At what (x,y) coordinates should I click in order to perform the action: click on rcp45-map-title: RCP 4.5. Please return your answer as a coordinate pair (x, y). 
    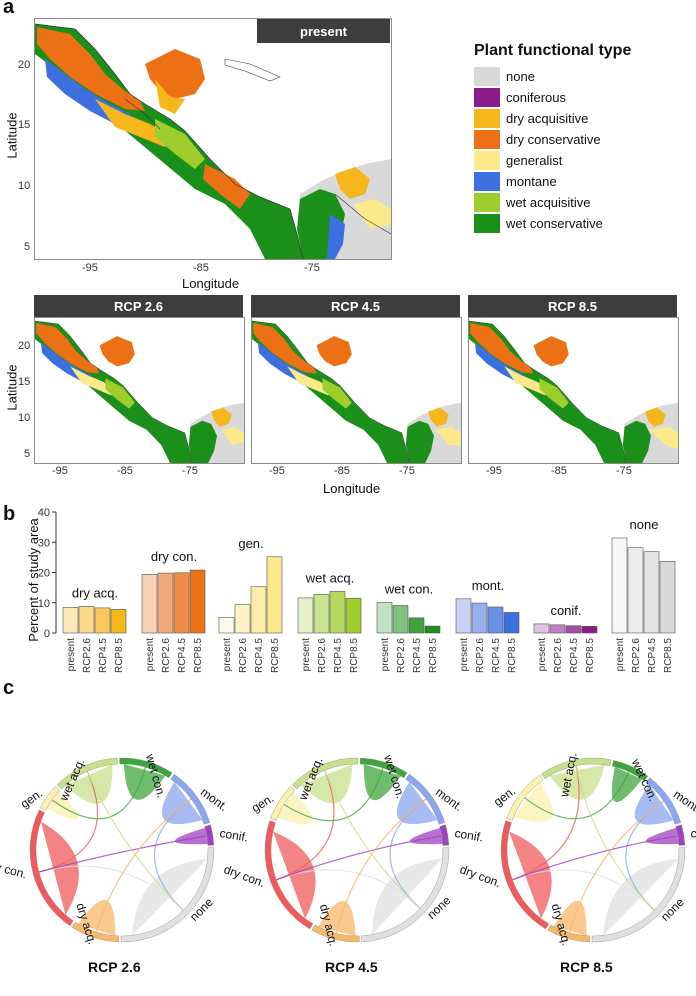
    Looking at the image, I should click on (355, 306).